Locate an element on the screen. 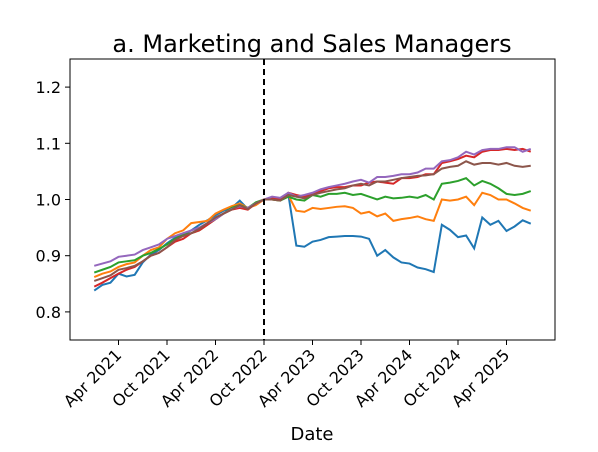  x-axis-label: Date is located at coordinates (311, 434).